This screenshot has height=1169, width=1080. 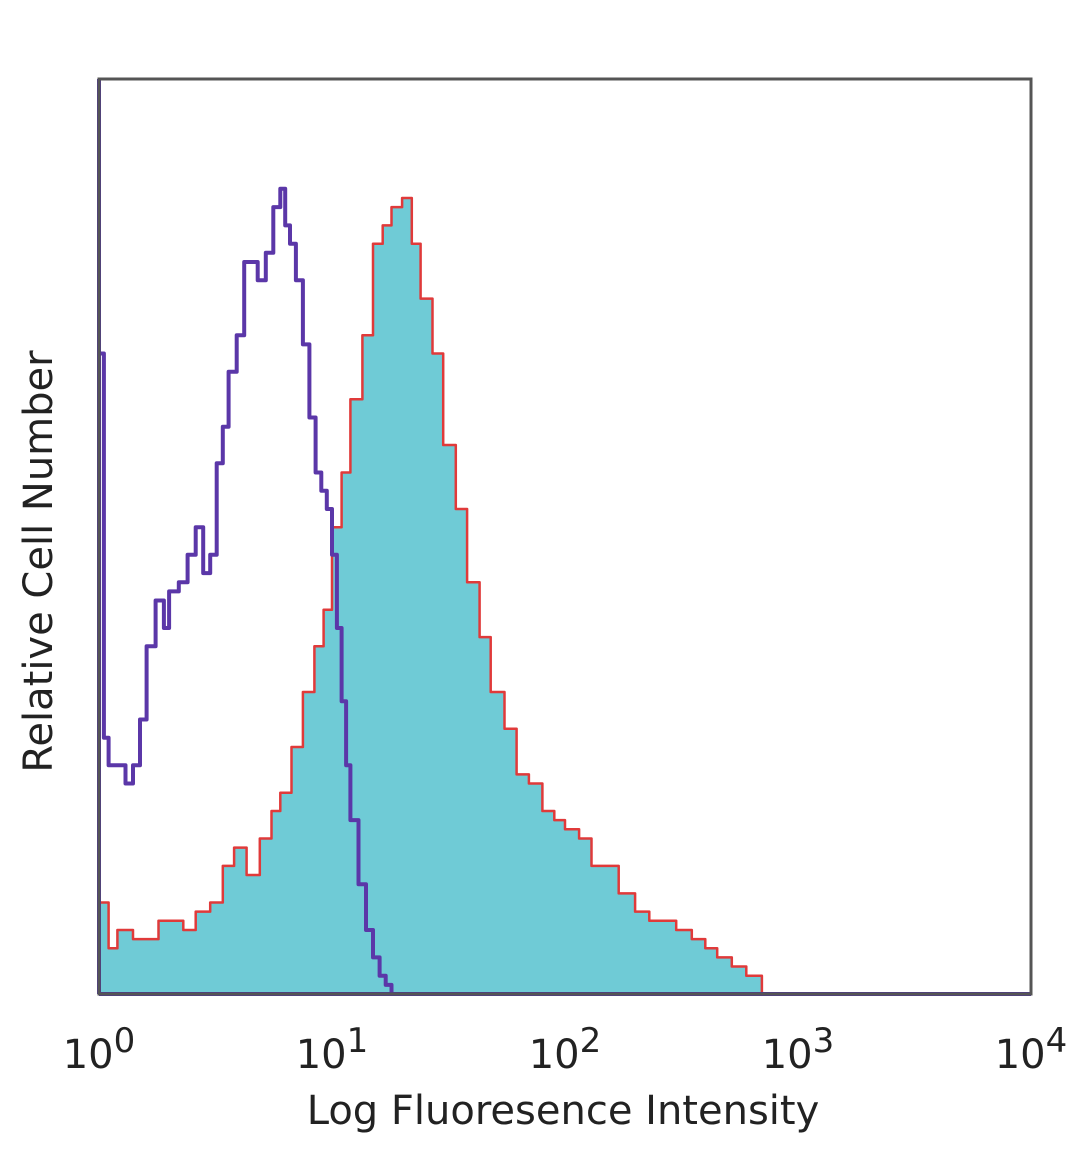 I want to click on x-tick-label: 10¹, so click(x=332, y=1049).